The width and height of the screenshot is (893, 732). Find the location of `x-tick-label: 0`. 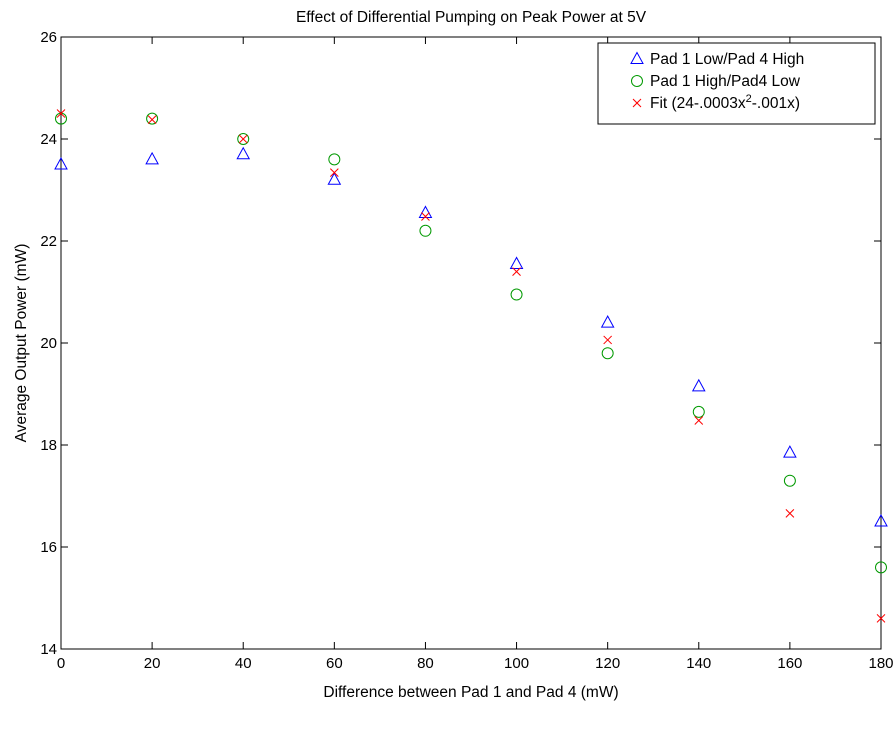

x-tick-label: 0 is located at coordinates (61, 663).